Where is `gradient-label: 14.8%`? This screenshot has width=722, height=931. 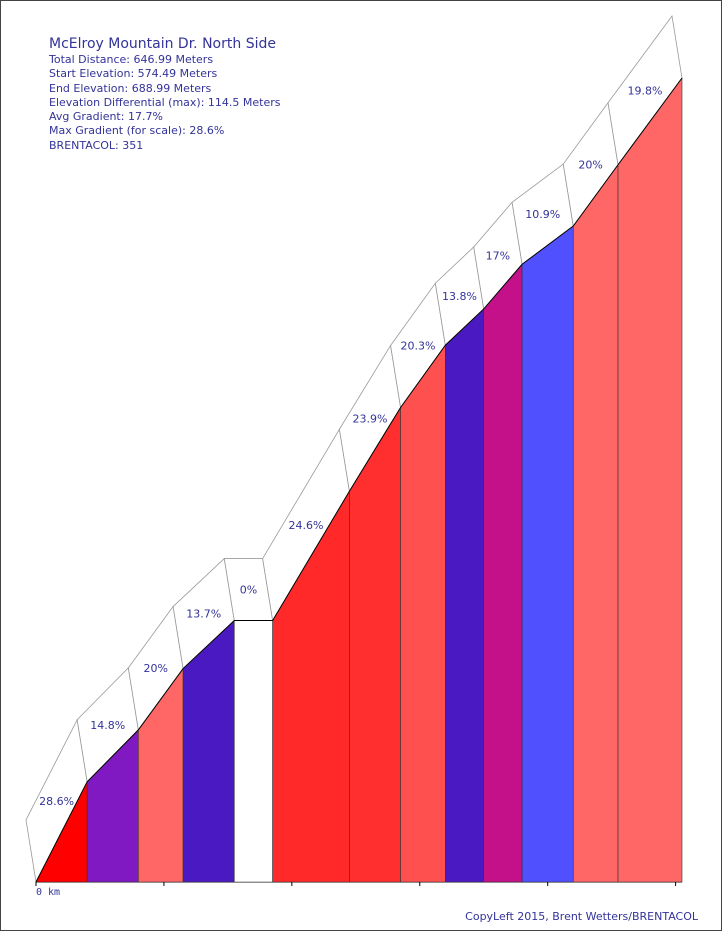
gradient-label: 14.8% is located at coordinates (107, 725).